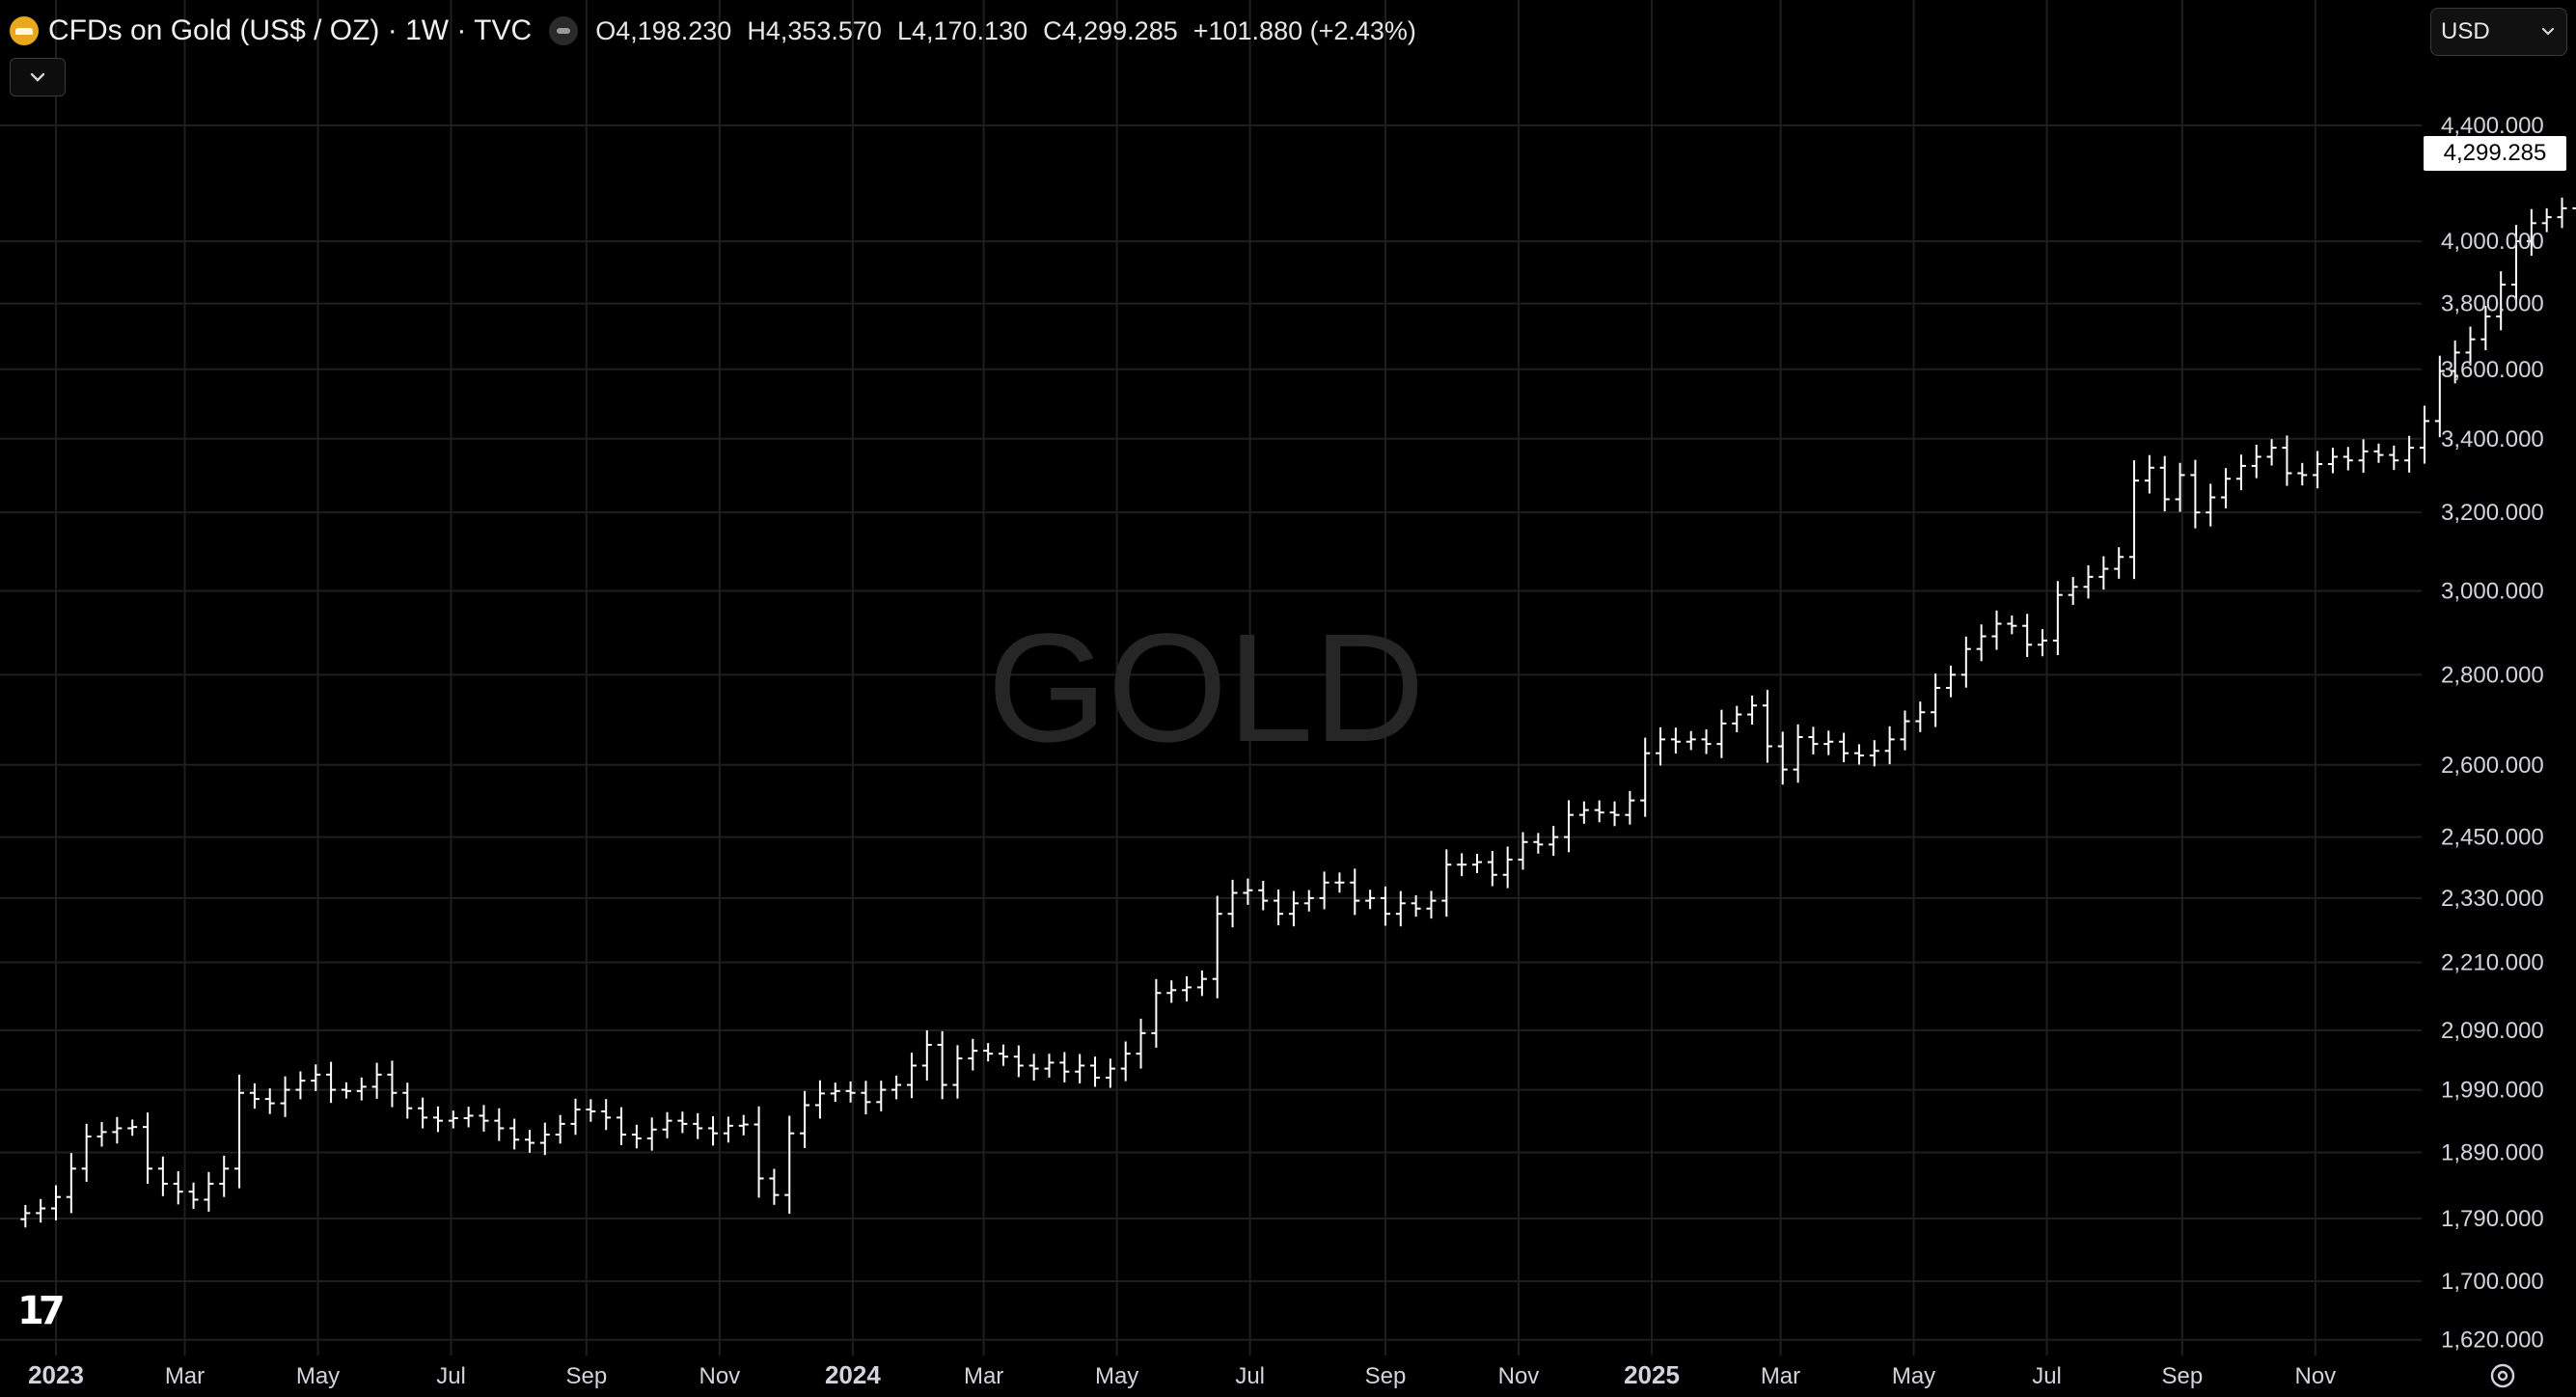 Image resolution: width=2576 pixels, height=1397 pixels. What do you see at coordinates (904, 30) in the screenshot?
I see `low-label: L` at bounding box center [904, 30].